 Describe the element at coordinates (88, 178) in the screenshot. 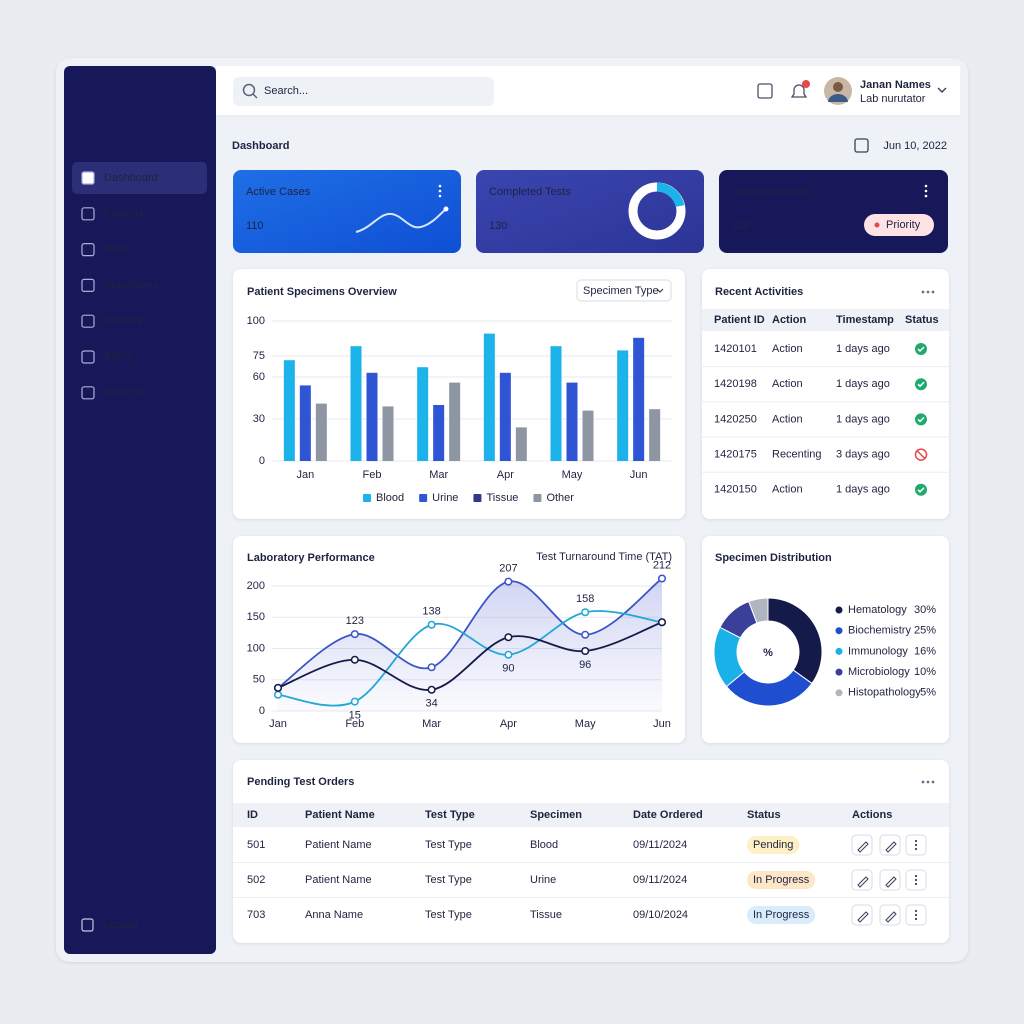

I see `nav-icon` at that location.